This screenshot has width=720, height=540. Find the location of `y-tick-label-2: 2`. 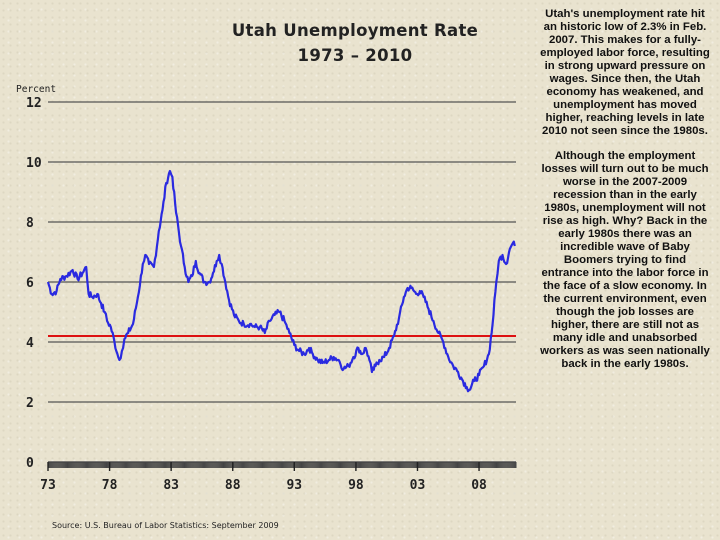

y-tick-label-2: 2 is located at coordinates (30, 403).